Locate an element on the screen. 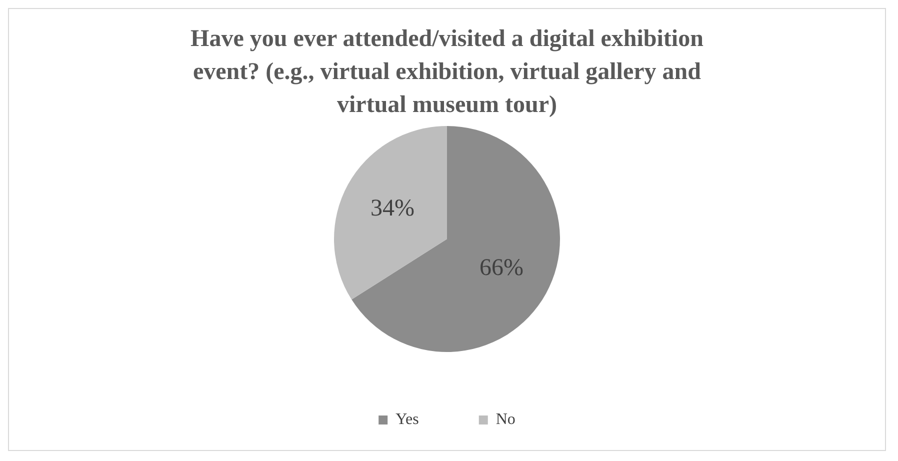 The width and height of the screenshot is (898, 461). chart-title: Have you ever attended/visited a digital exhibition event? (e.g., virtual exhibition, virtual gallery and virtual museum tour) is located at coordinates (447, 72).